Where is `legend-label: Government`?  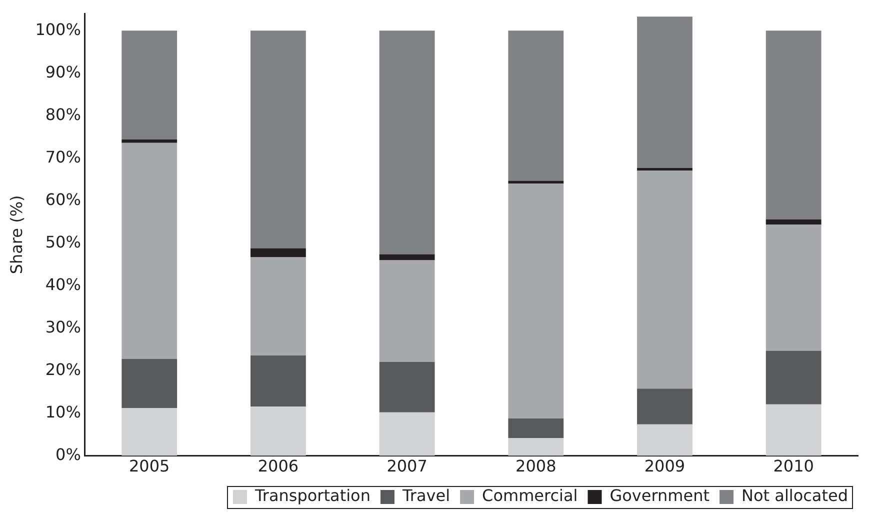 legend-label: Government is located at coordinates (660, 496).